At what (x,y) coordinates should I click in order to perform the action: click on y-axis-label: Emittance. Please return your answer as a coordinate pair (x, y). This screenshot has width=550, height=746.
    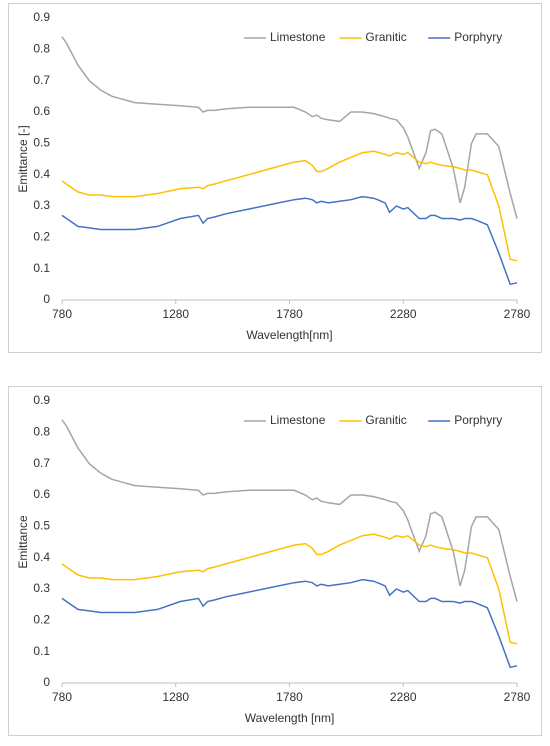
    Looking at the image, I should click on (23, 542).